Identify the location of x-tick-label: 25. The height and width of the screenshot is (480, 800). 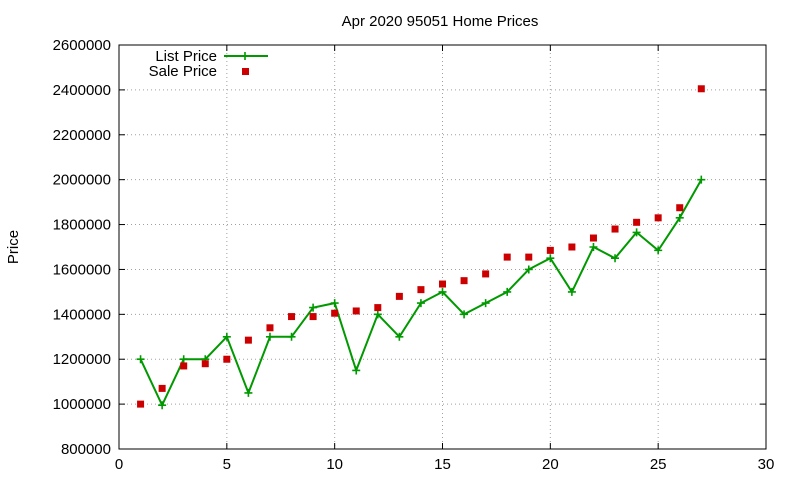
(658, 464).